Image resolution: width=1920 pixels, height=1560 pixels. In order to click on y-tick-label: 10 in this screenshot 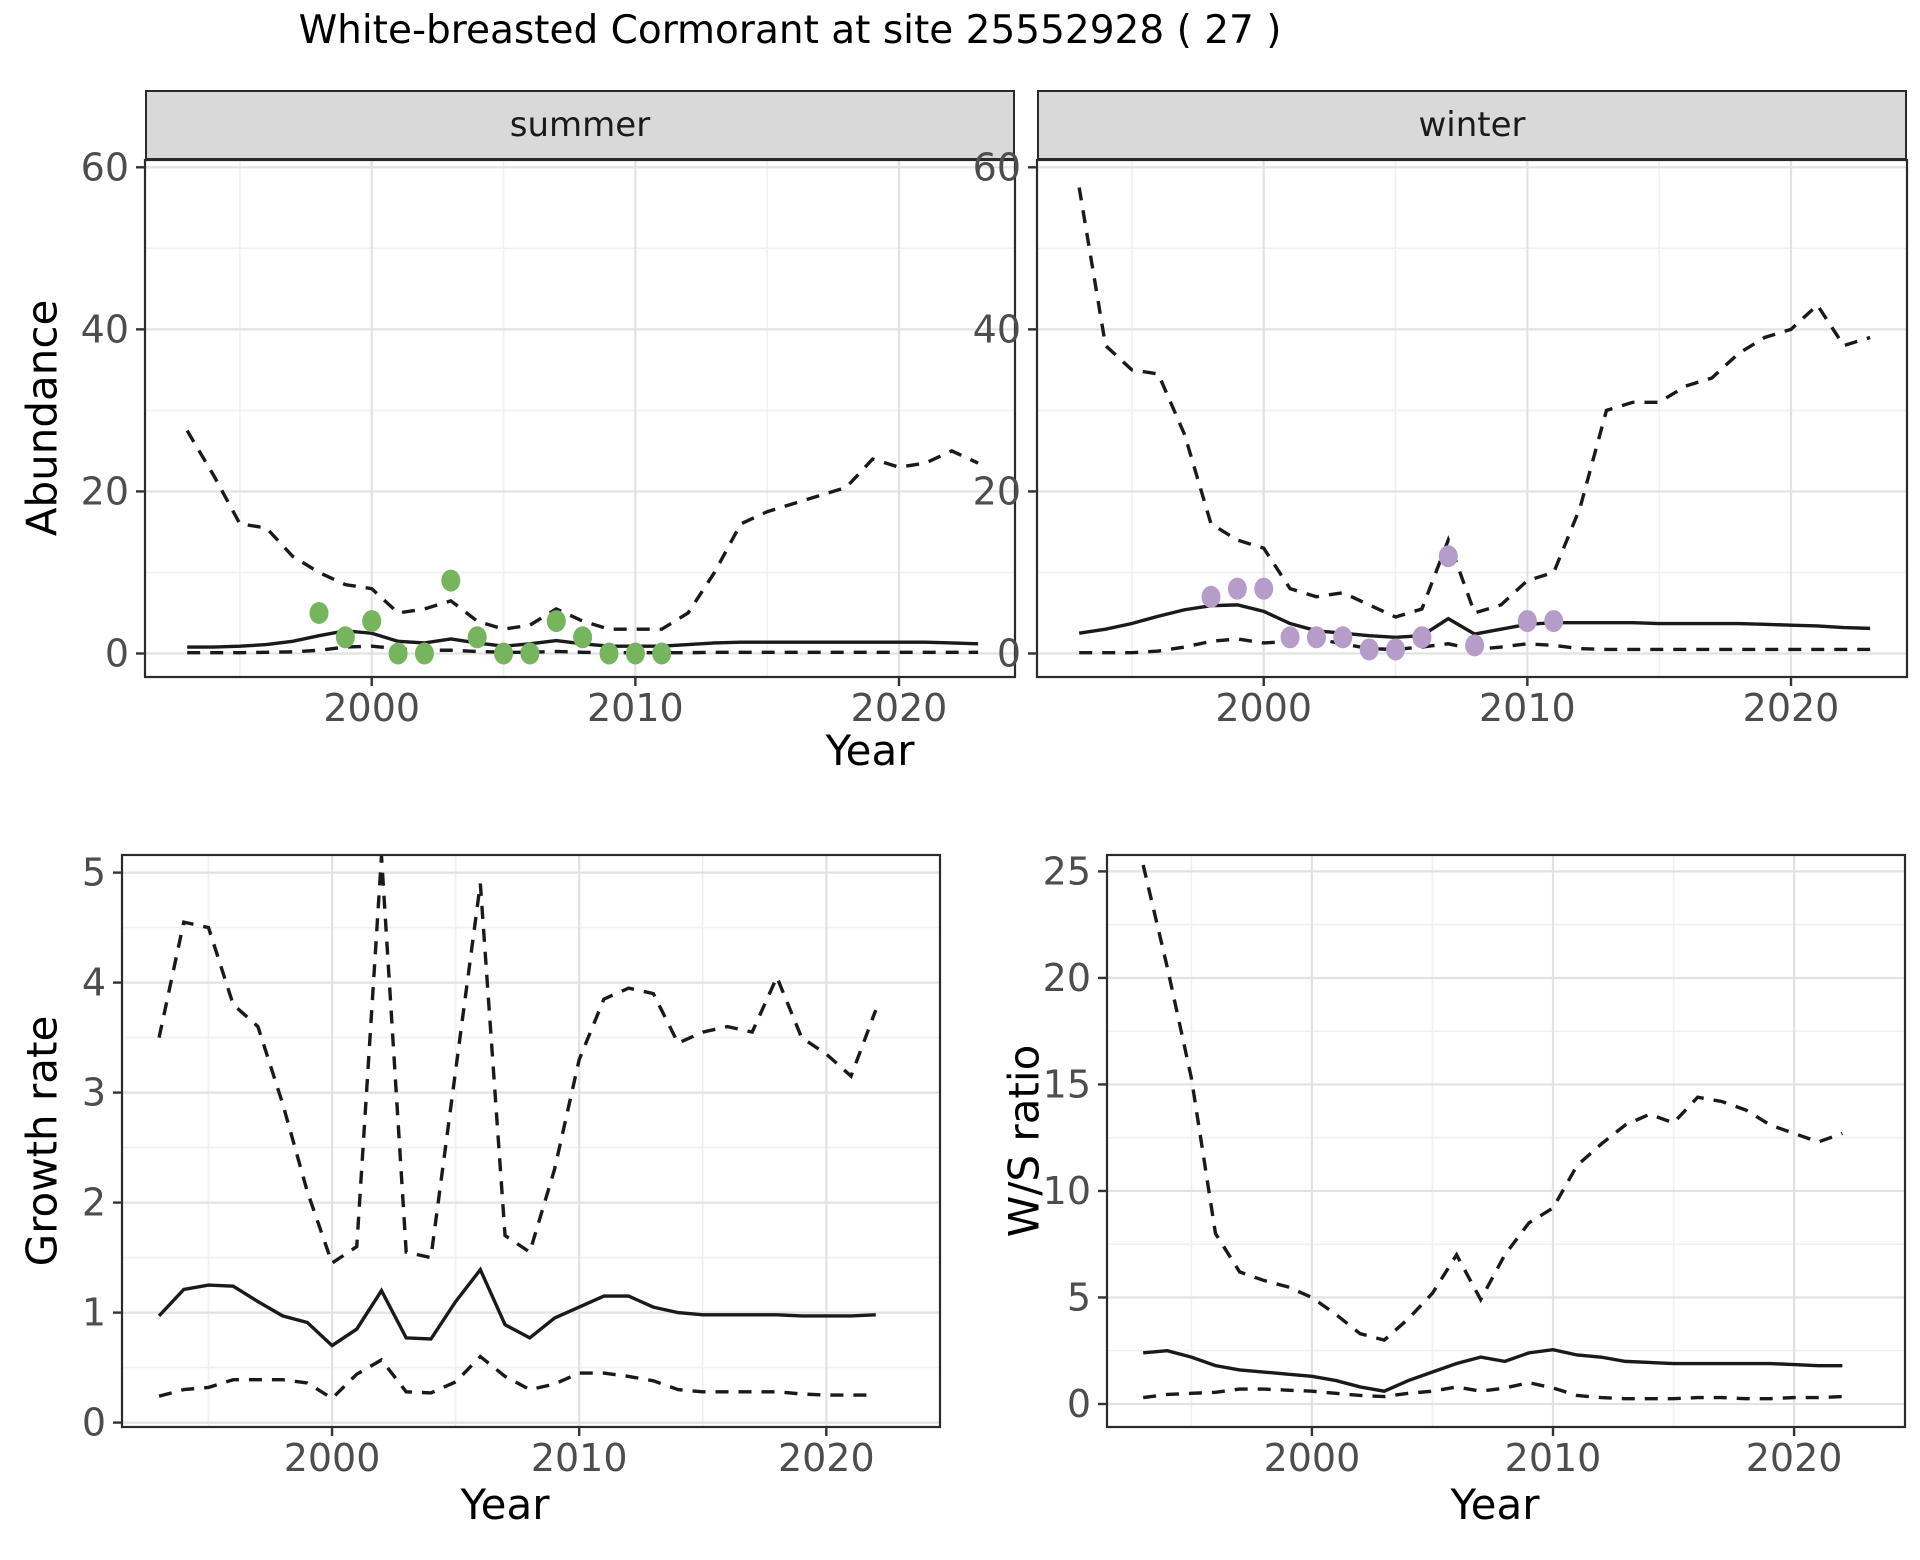, I will do `click(1067, 1191)`.